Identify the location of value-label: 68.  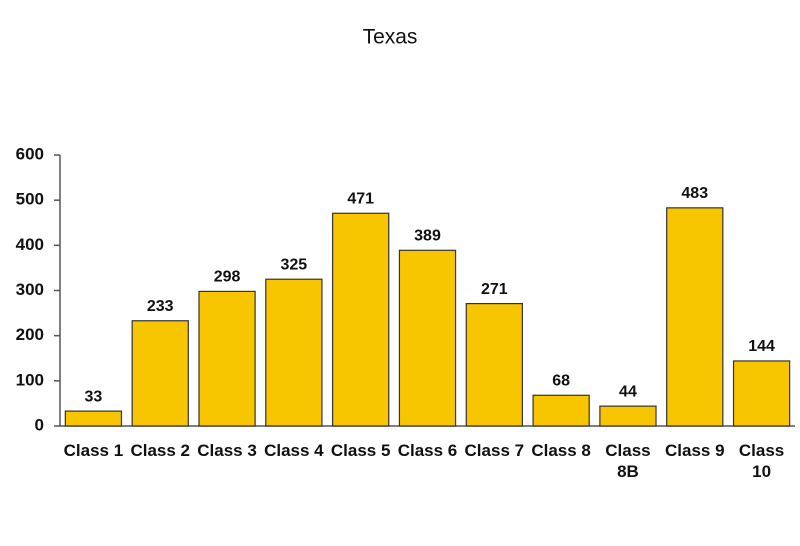
(561, 381).